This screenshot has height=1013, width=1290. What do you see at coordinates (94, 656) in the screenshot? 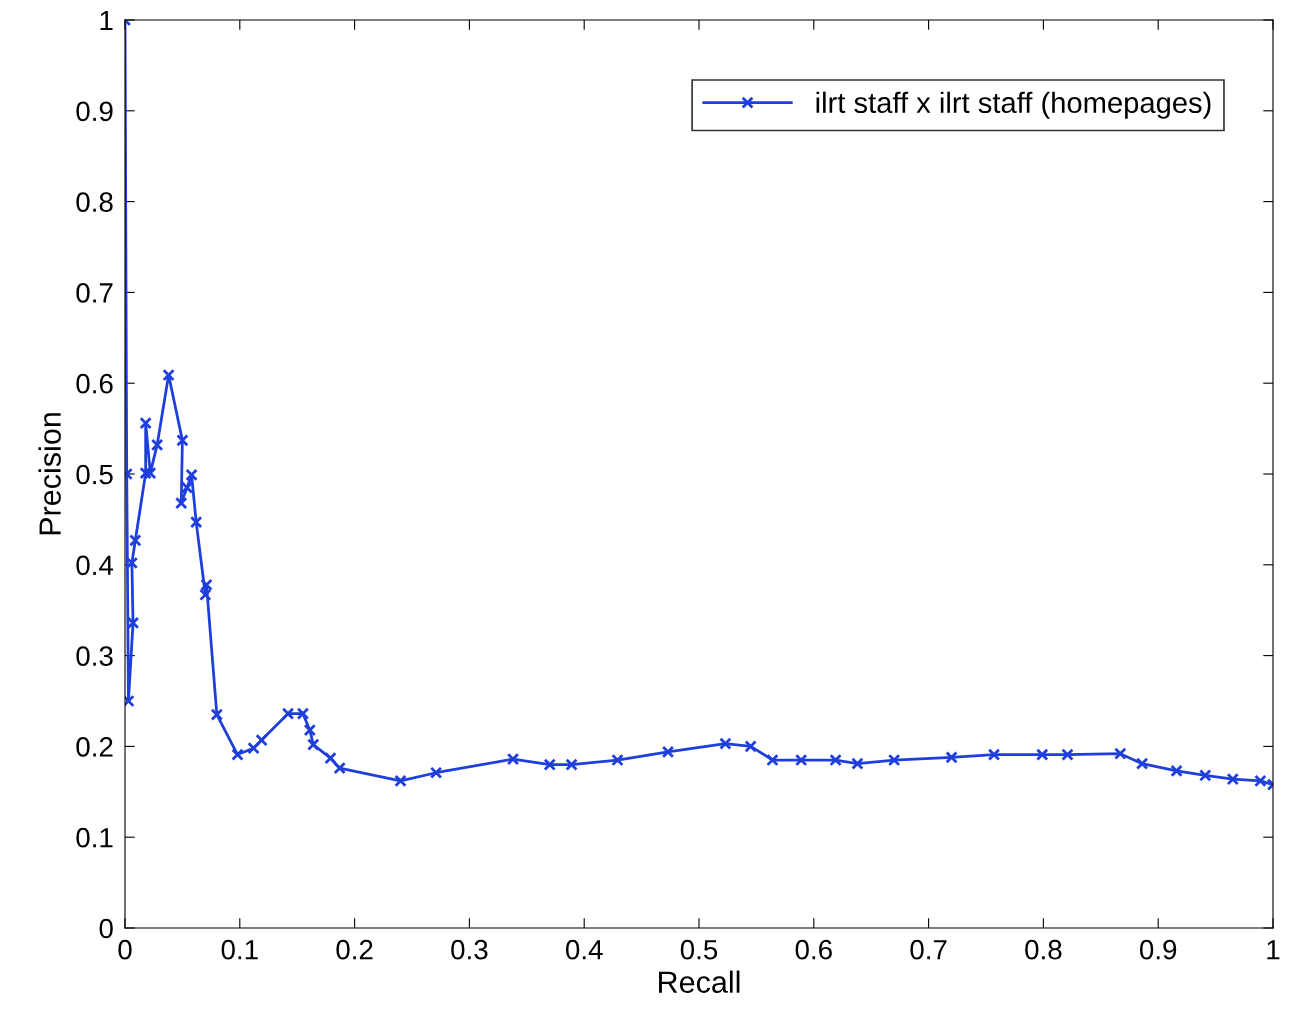
I see `y-tick-label: 0.3` at bounding box center [94, 656].